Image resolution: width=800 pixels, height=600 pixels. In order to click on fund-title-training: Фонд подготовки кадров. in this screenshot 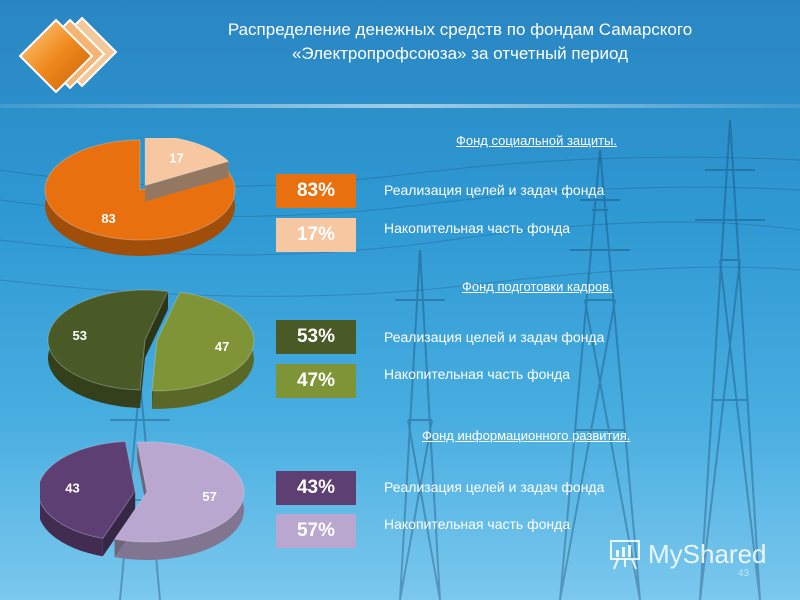, I will do `click(537, 286)`.